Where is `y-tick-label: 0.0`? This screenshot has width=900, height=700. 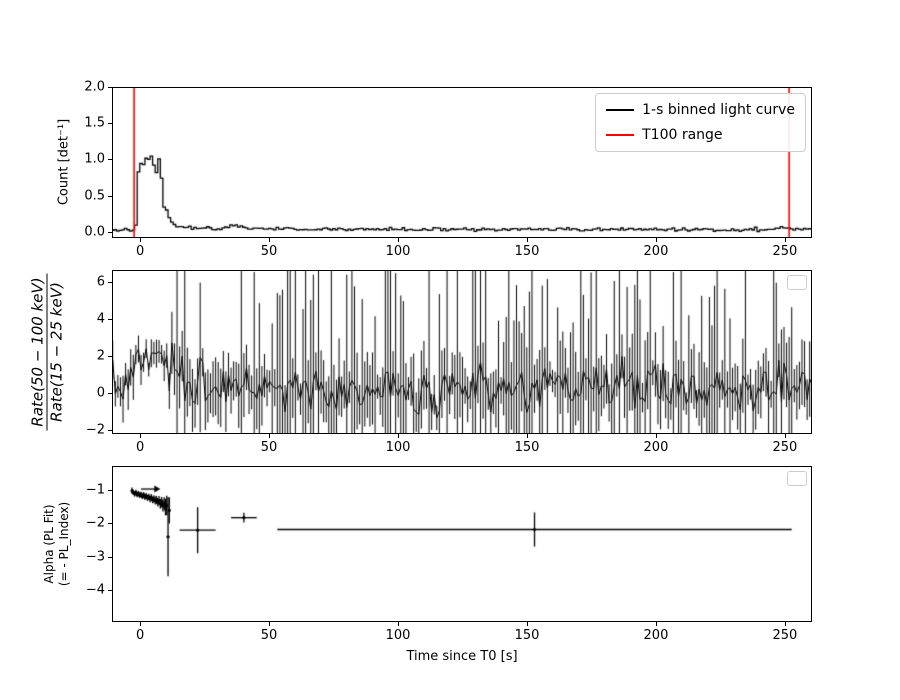 y-tick-label: 0.0 is located at coordinates (94, 232).